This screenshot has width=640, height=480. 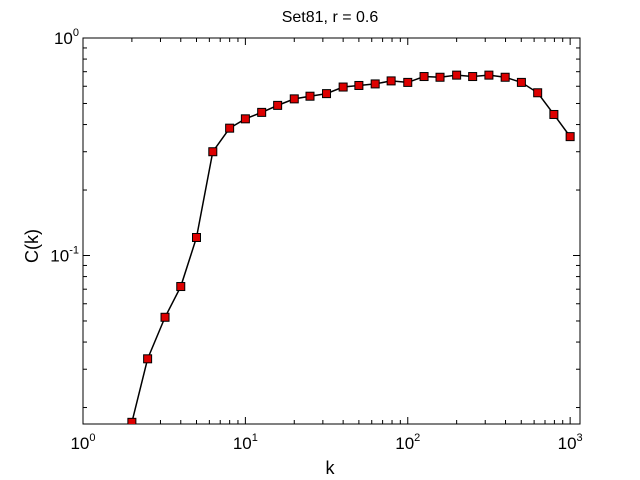 I want to click on x-tick-label: 10¹, so click(x=245, y=442).